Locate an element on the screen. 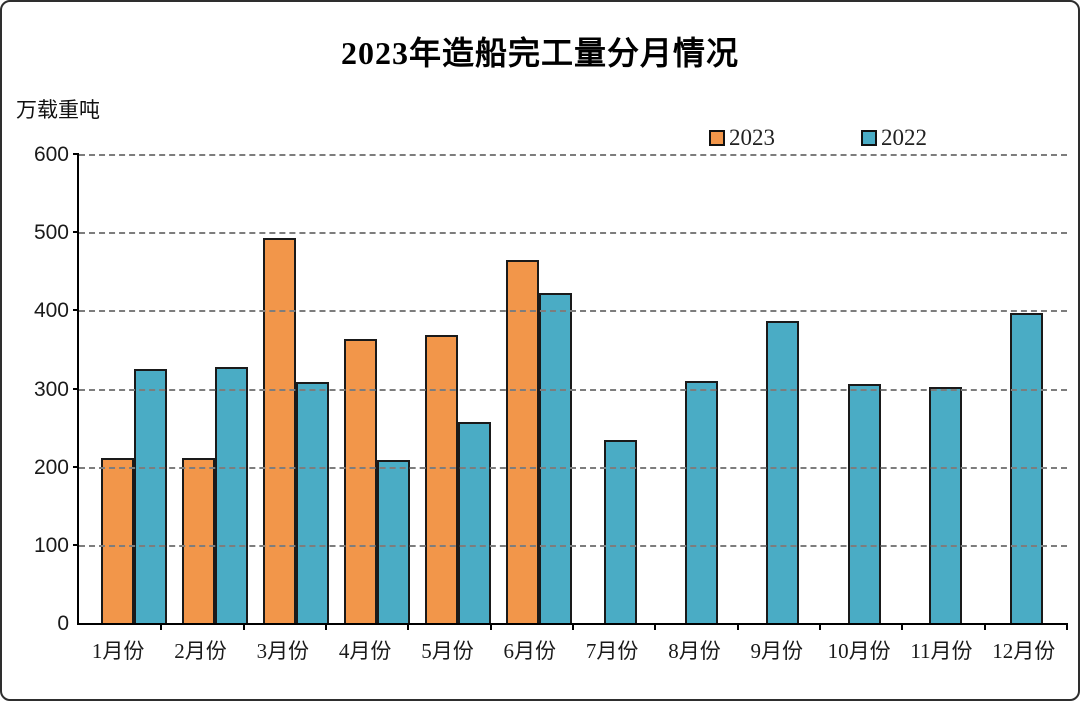  x-axis-label-11月份: 11月份 is located at coordinates (941, 651).